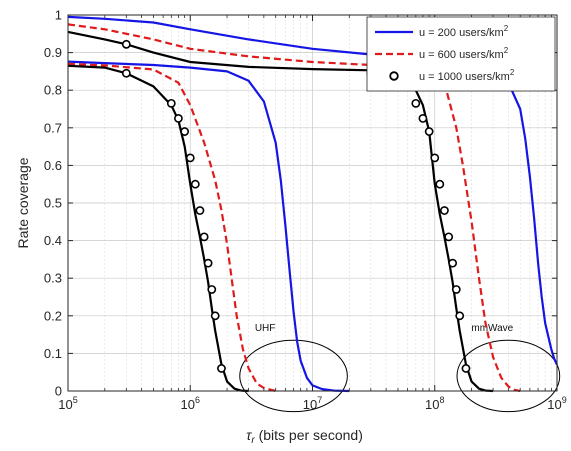 This screenshot has width=571, height=451. What do you see at coordinates (265, 328) in the screenshot?
I see `annotation-label: UHF` at bounding box center [265, 328].